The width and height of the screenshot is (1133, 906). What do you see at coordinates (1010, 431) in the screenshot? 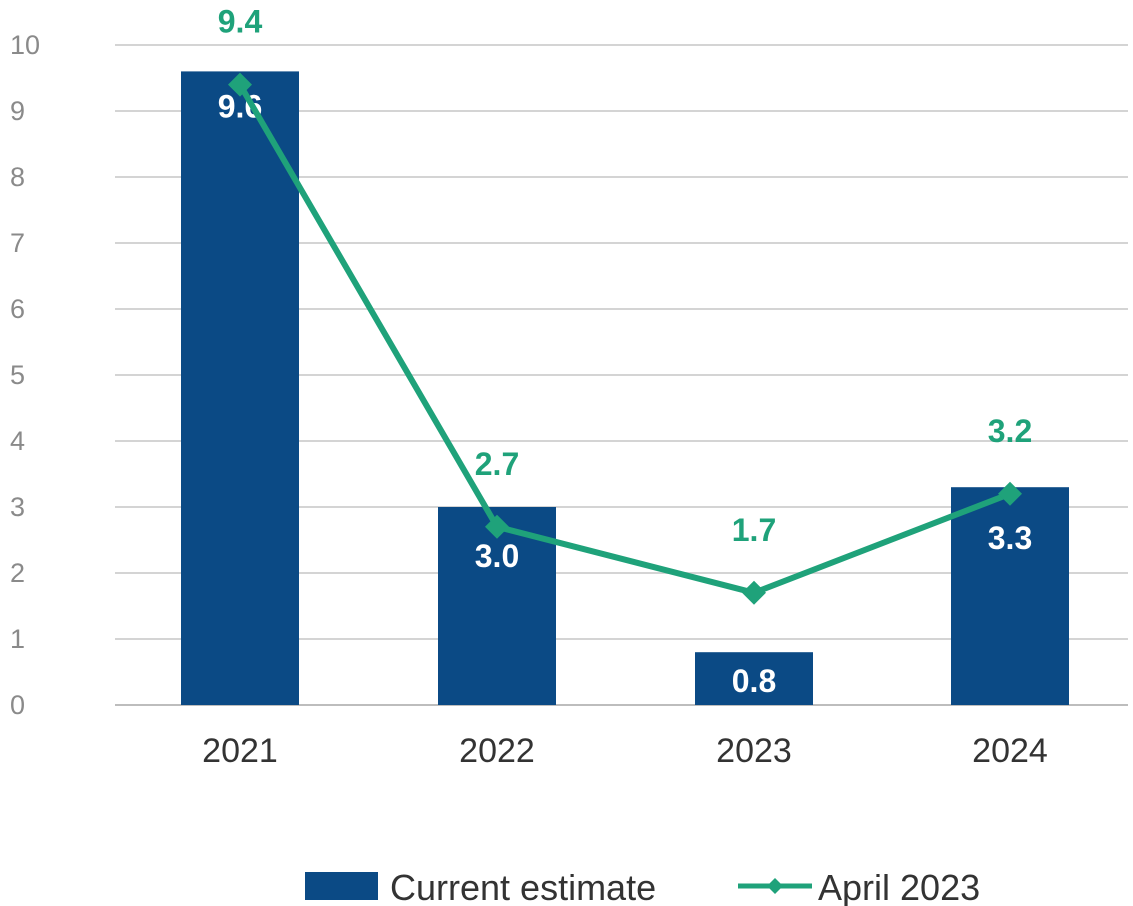
I see `line-label-2024: 3.2` at bounding box center [1010, 431].